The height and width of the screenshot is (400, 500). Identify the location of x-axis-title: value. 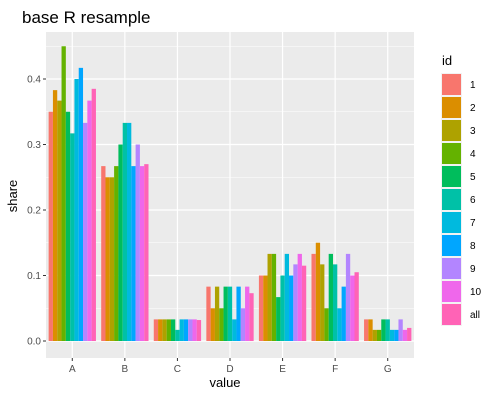
(224, 382).